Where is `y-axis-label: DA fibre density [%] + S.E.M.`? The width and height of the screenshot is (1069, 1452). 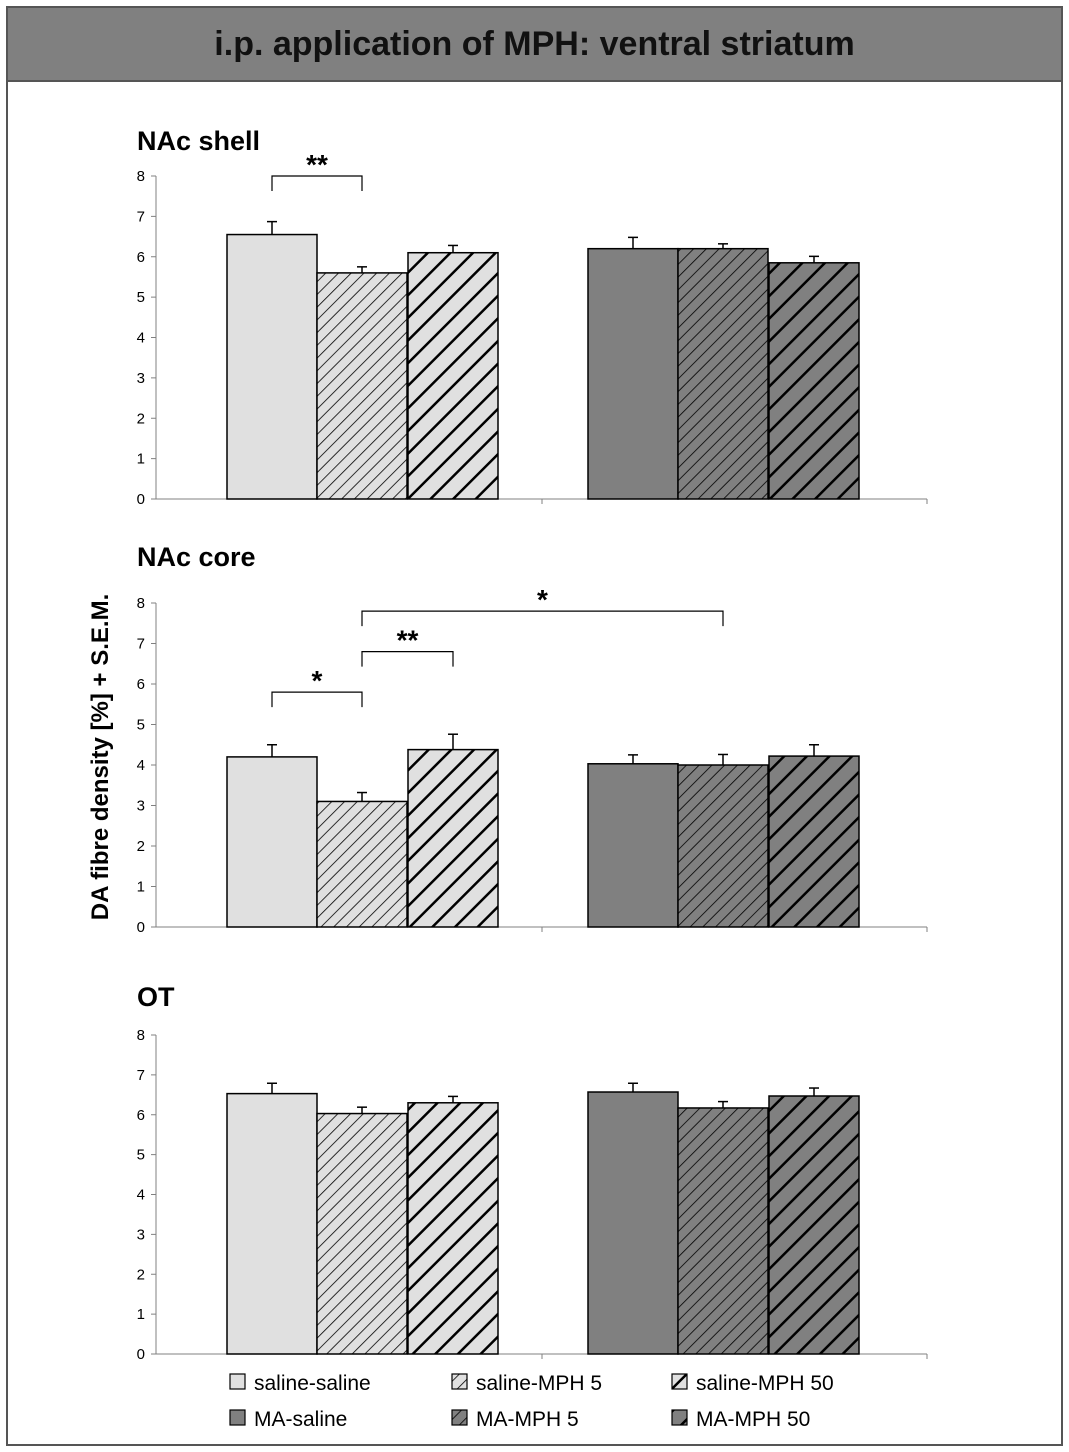 y-axis-label: DA fibre density [%] + S.E.M. is located at coordinates (100, 757).